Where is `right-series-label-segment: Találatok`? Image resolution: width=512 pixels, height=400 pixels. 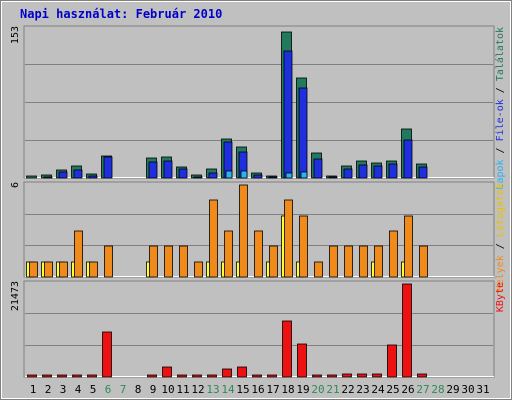
right-series-label-segment: Találatok is located at coordinates (500, 54).